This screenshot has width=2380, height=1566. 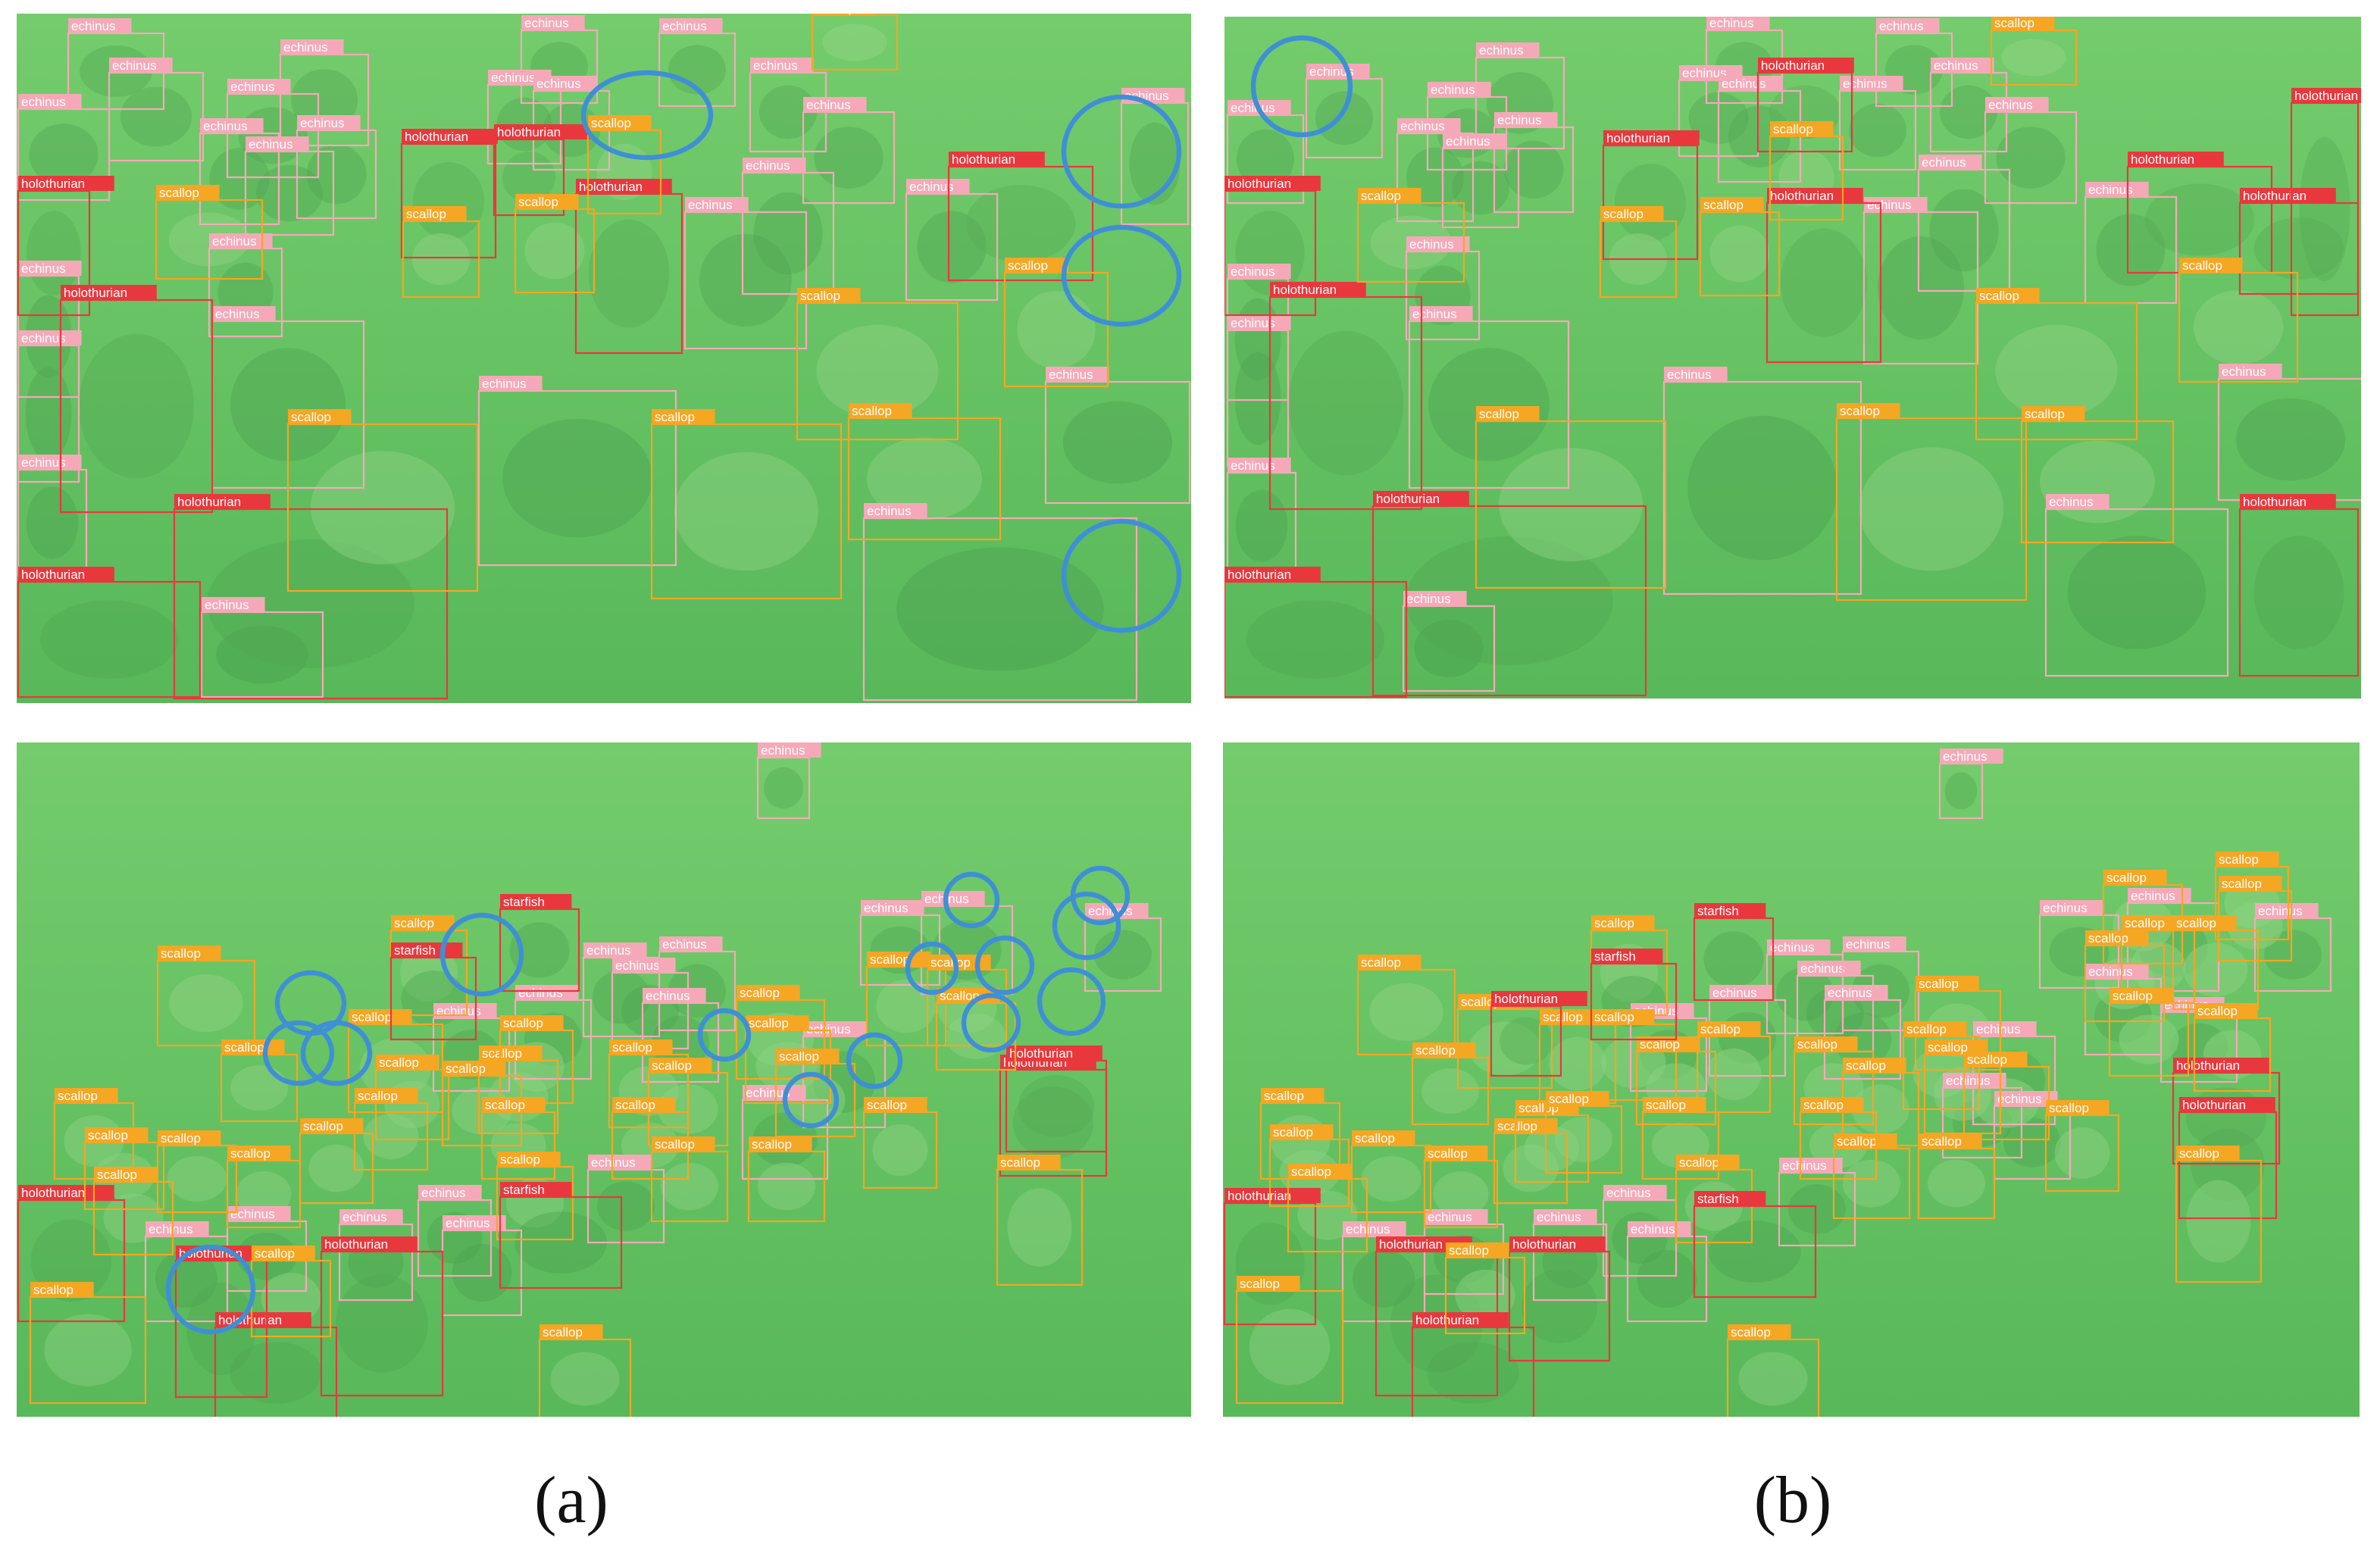 I want to click on highlight-circle, so click(x=811, y=1100).